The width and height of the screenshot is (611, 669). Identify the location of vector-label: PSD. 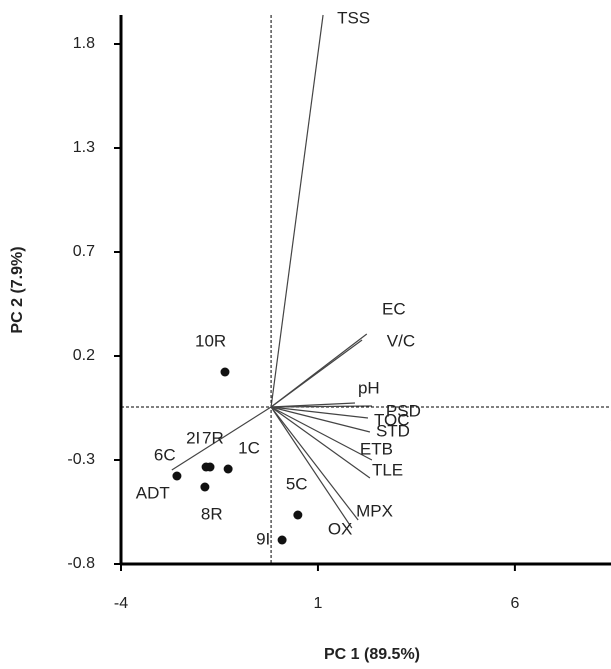
(403, 410).